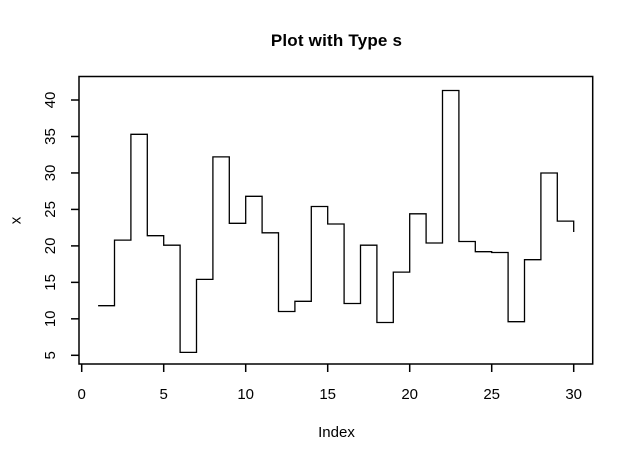 The image size is (632, 464). What do you see at coordinates (491, 394) in the screenshot?
I see `x-tick-label: 25` at bounding box center [491, 394].